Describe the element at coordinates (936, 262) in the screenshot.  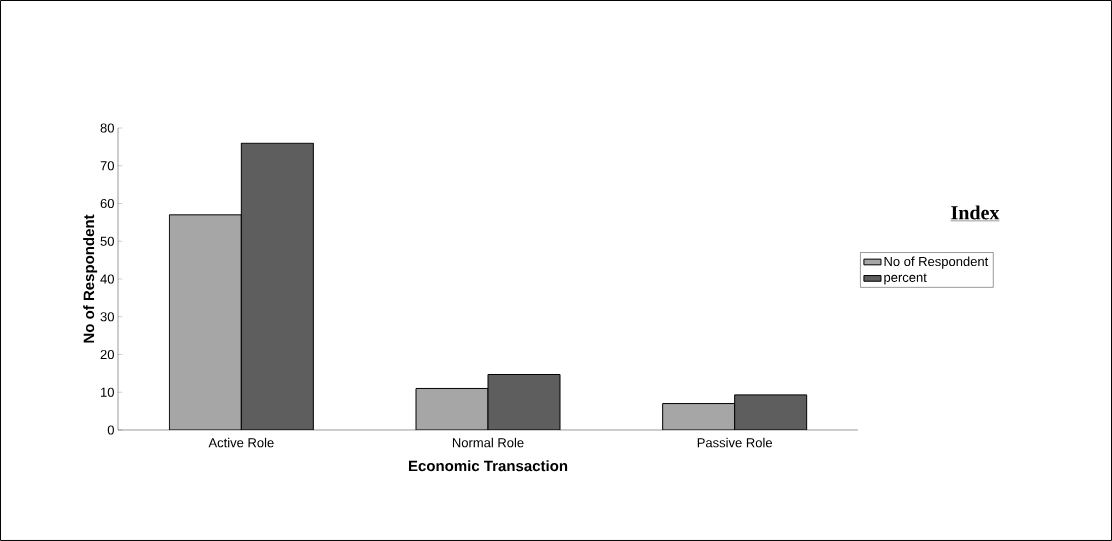
I see `legend-label: No of Respondent` at that location.